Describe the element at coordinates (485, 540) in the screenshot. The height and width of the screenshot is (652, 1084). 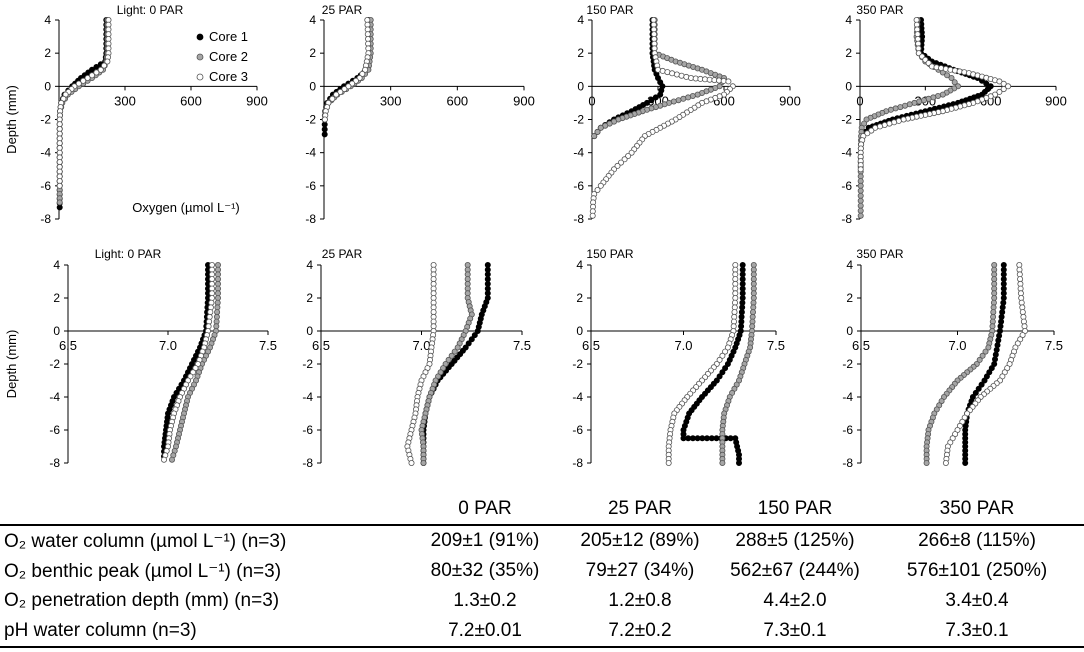
I see `table-cell: 209±1 (91%)` at that location.